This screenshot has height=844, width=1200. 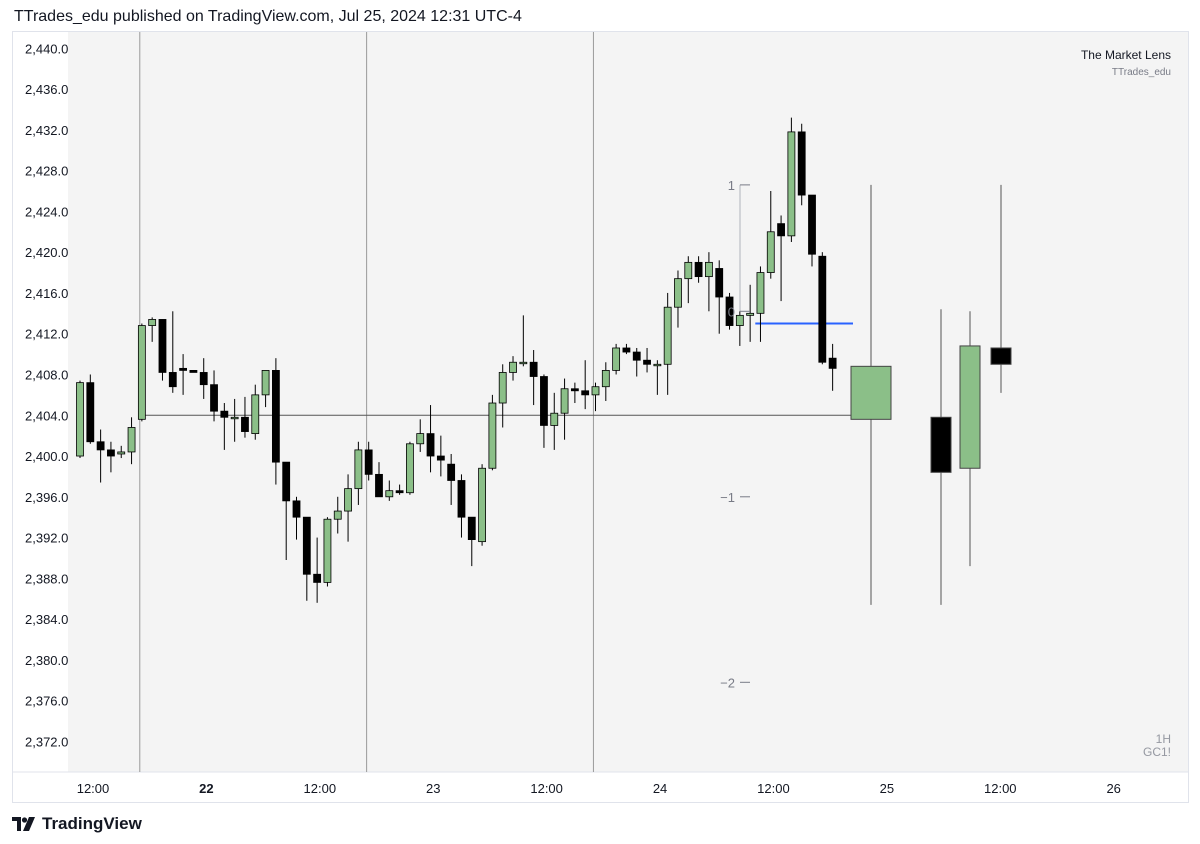 What do you see at coordinates (77, 824) in the screenshot?
I see `footer-brand: TradingView` at bounding box center [77, 824].